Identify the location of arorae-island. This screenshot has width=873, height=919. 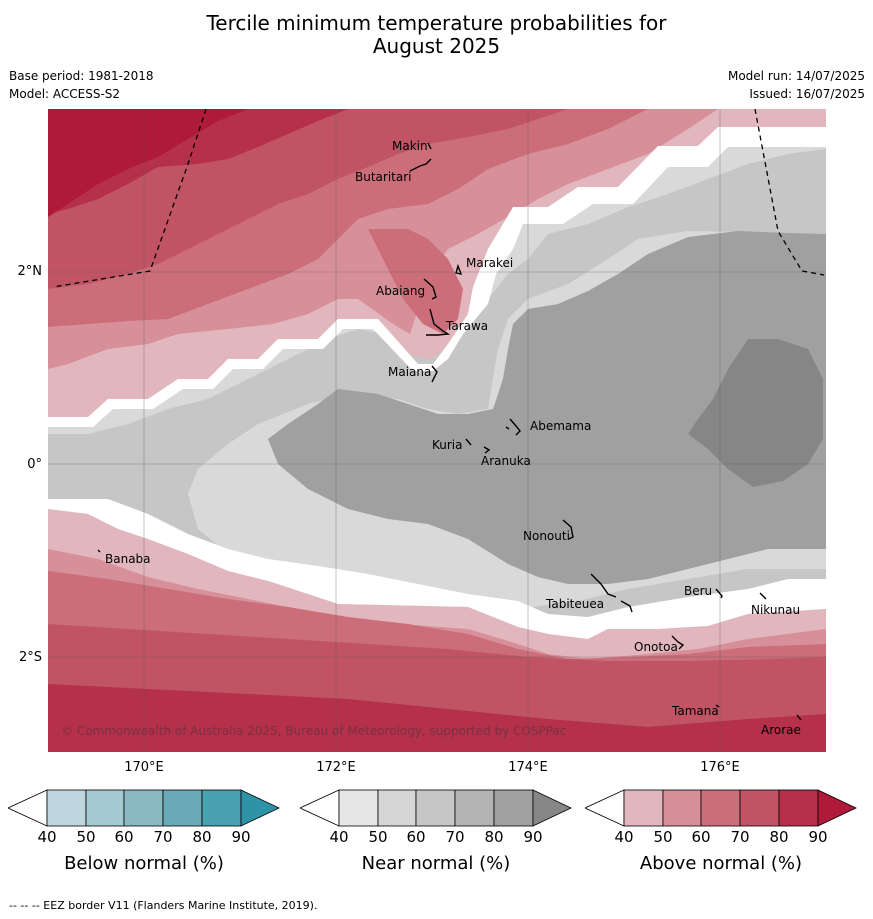
(799, 717).